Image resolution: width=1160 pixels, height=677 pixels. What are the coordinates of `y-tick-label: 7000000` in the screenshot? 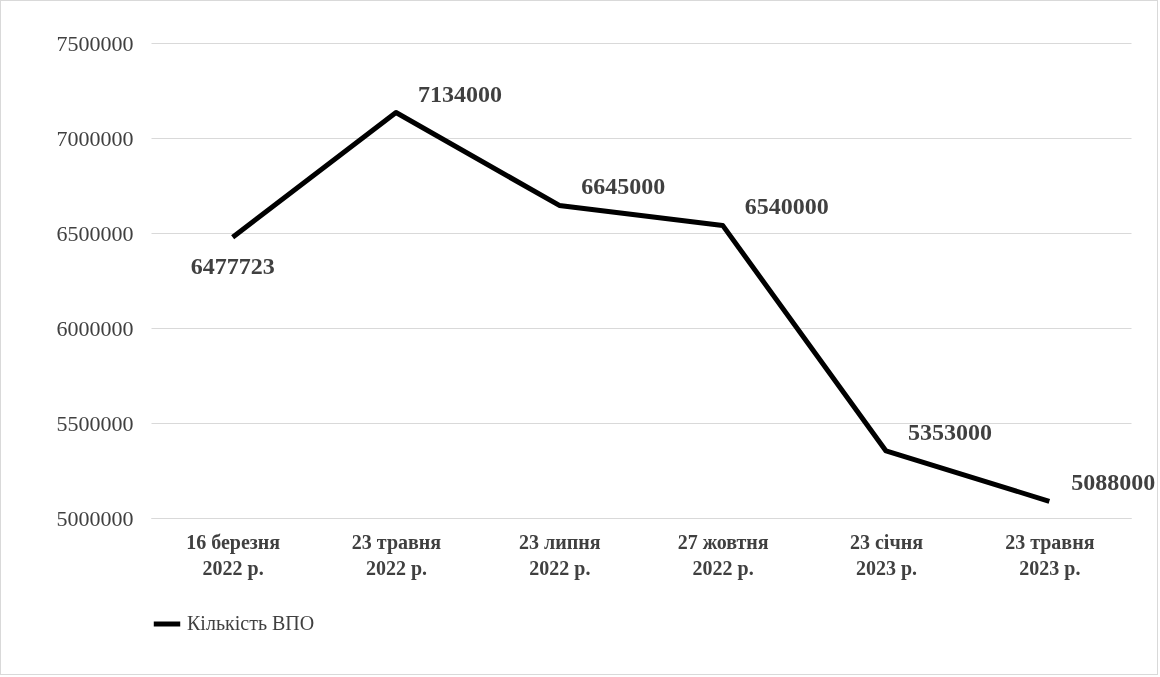 It's located at (95, 138).